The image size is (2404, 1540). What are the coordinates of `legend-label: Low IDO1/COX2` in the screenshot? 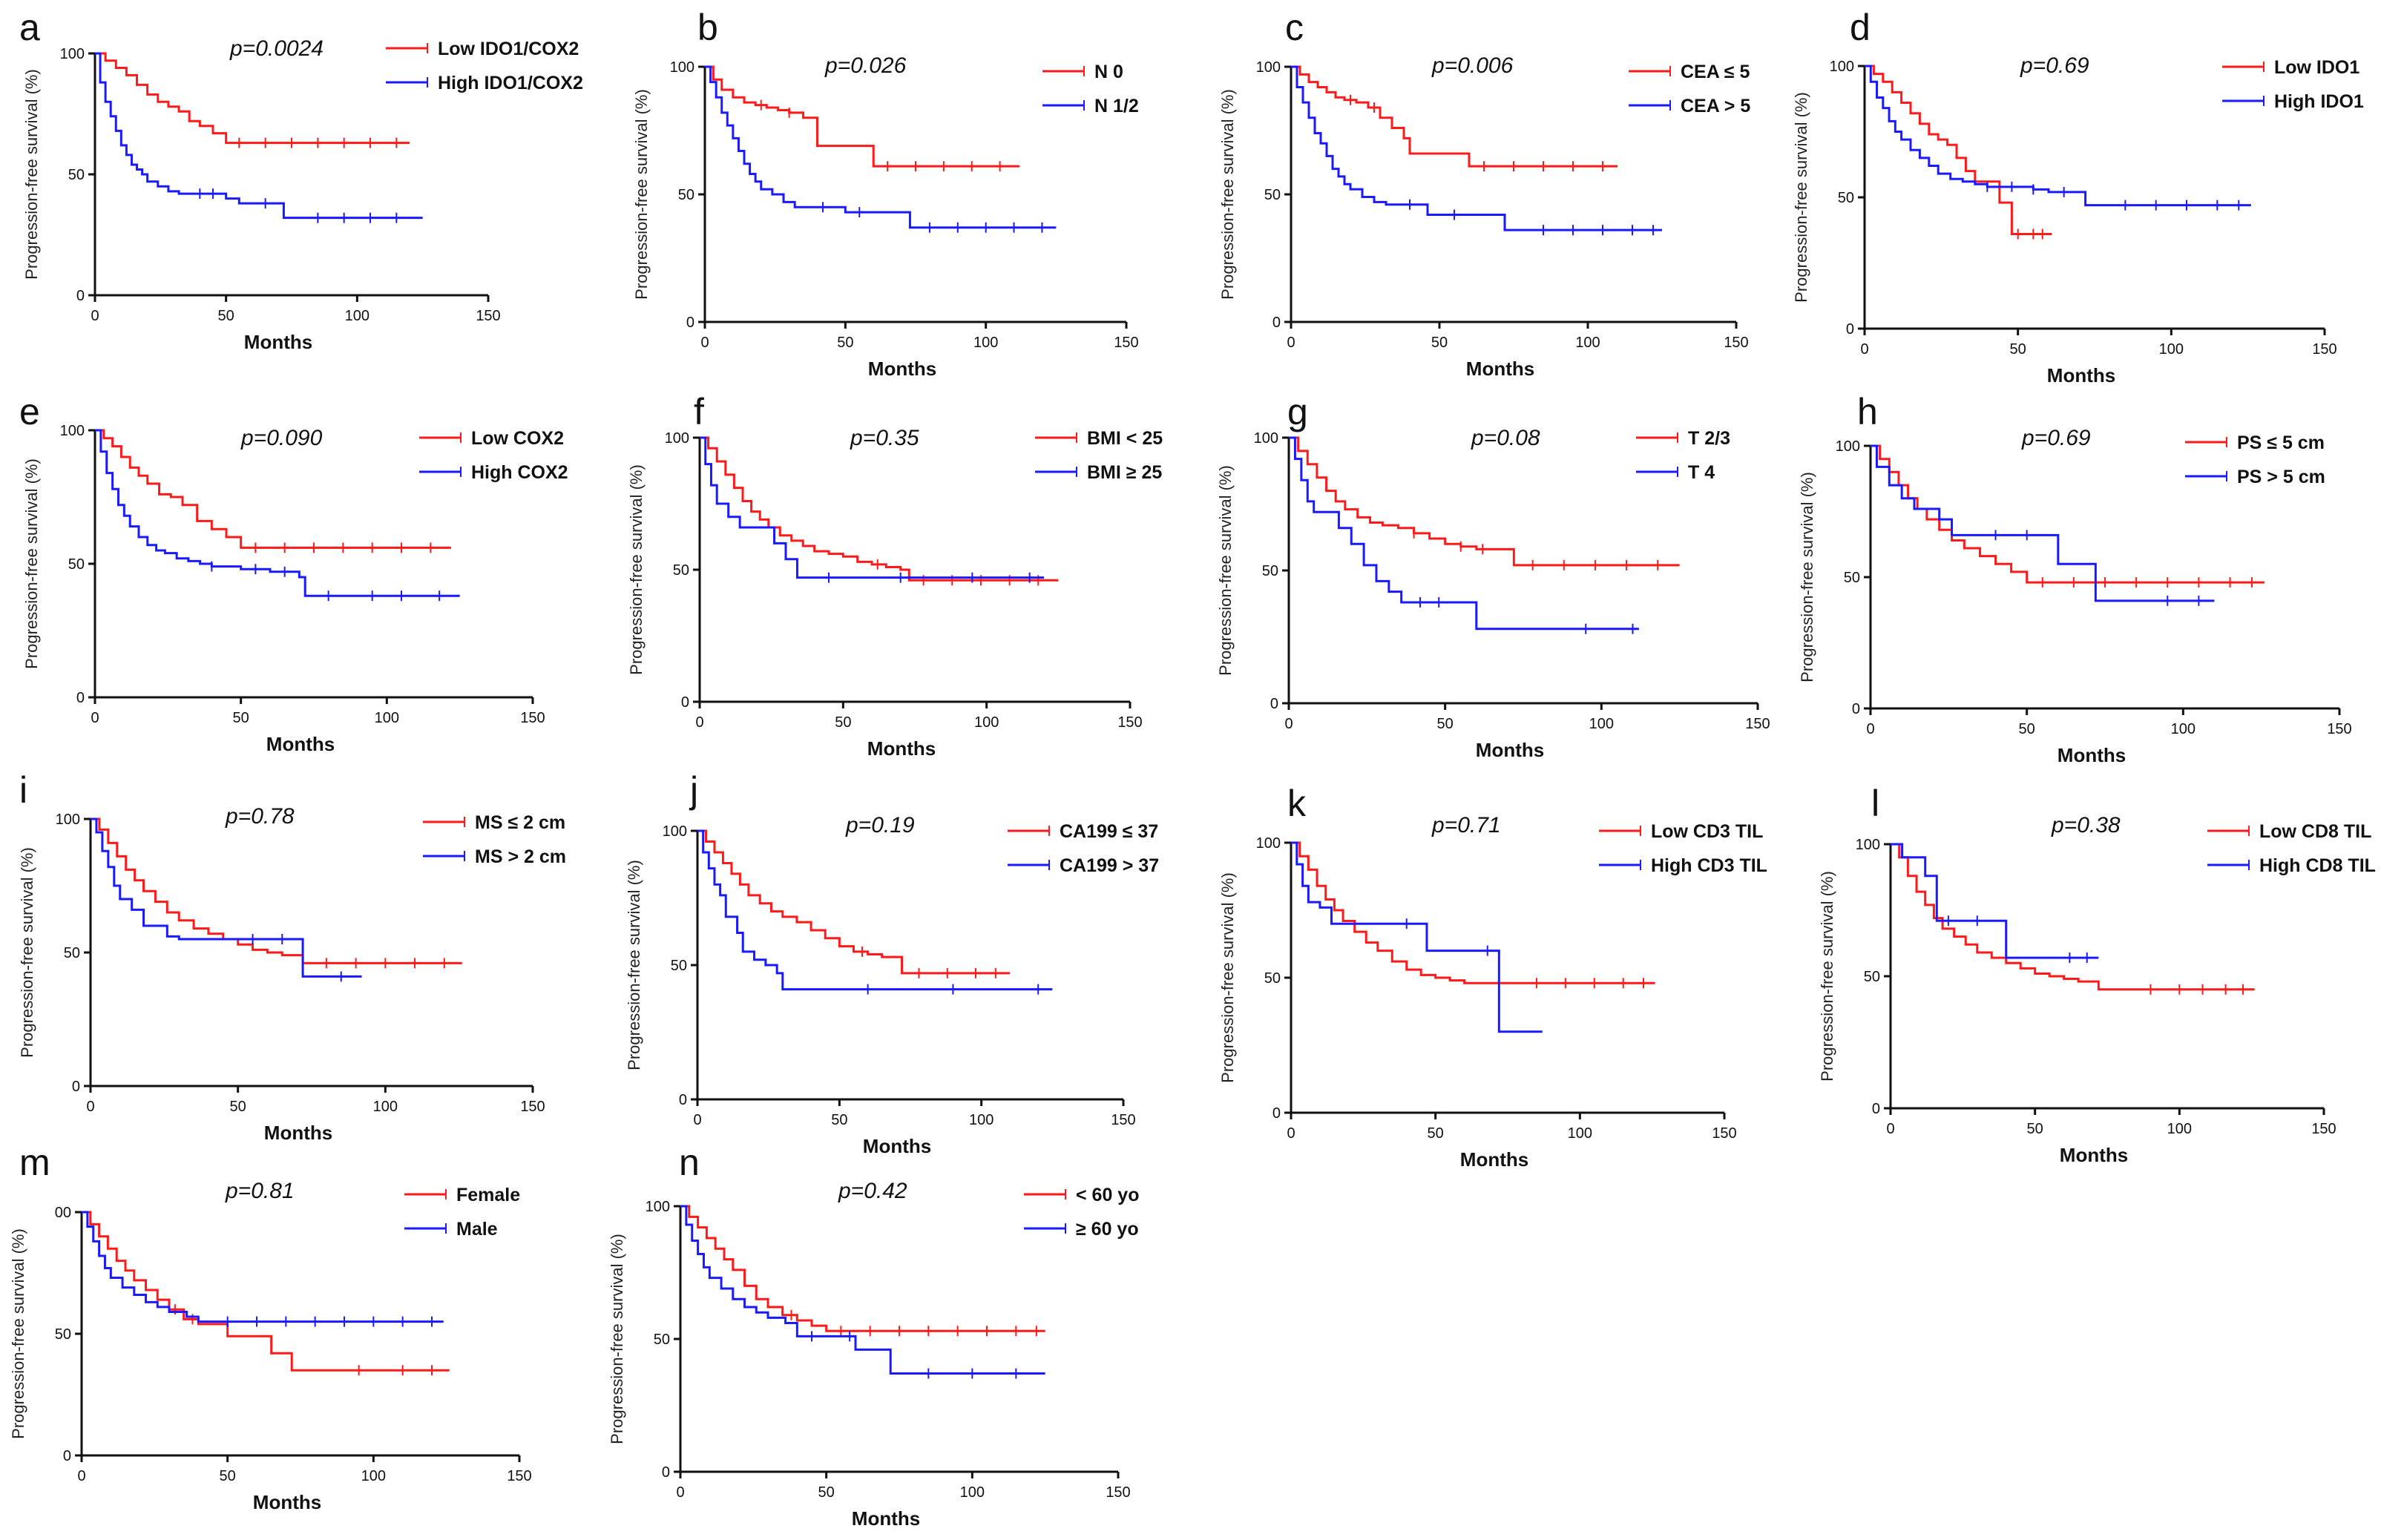 It's located at (509, 49).